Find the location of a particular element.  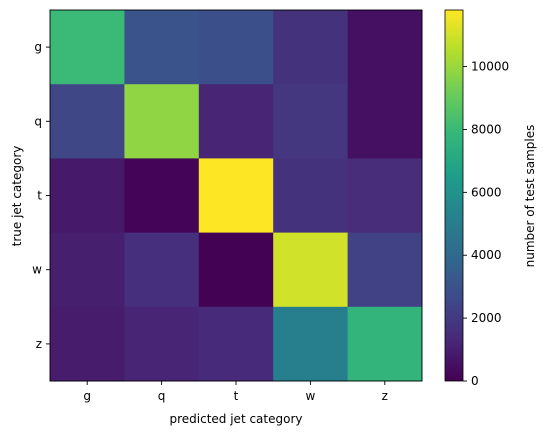

y-tick-label: z is located at coordinates (39, 344).